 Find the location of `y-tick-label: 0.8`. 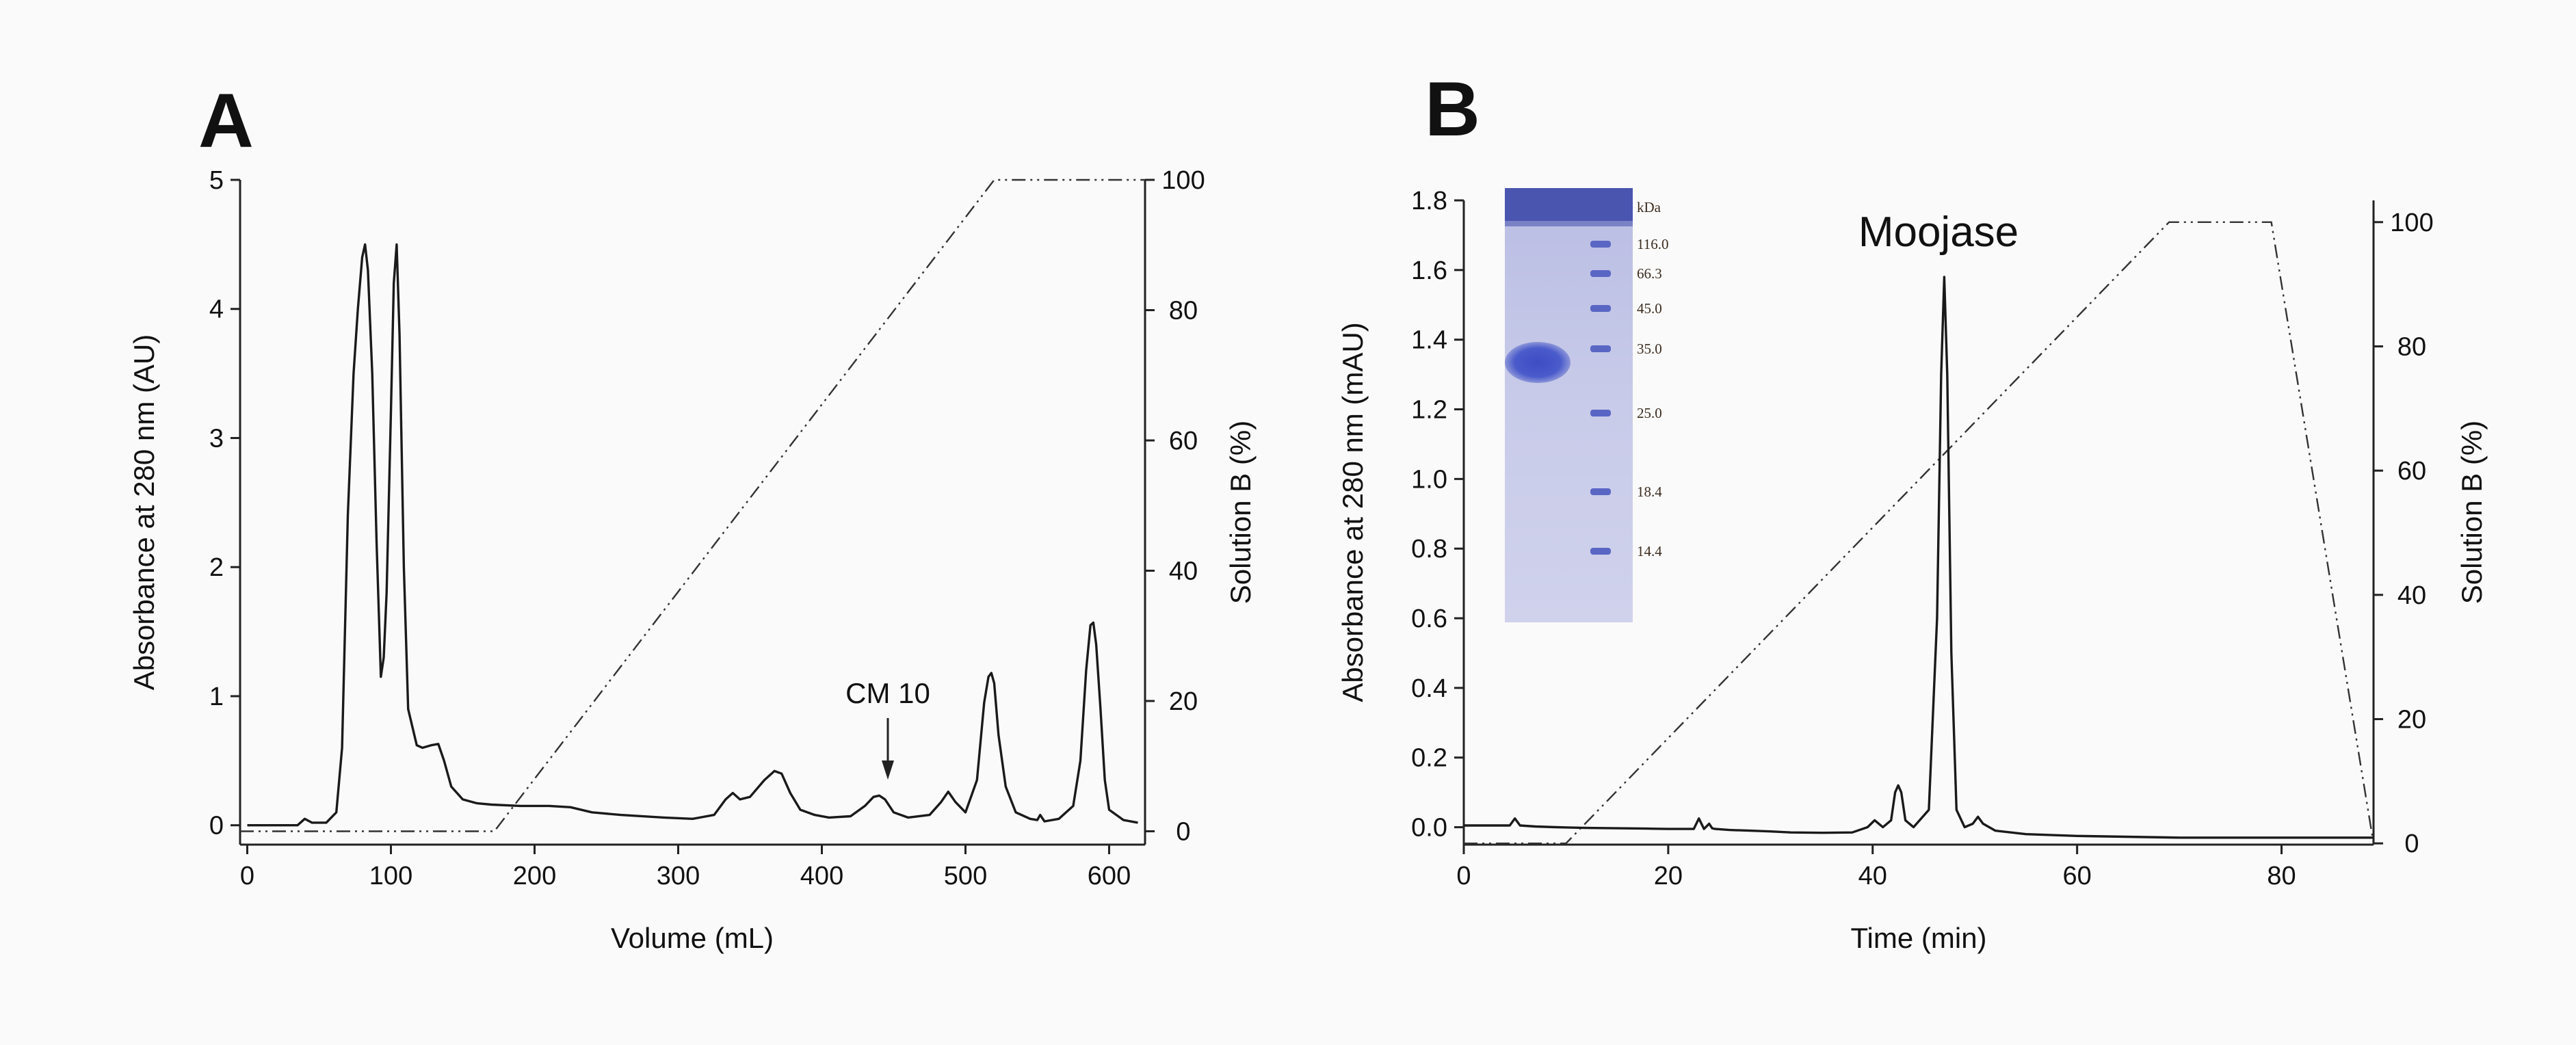

y-tick-label: 0.8 is located at coordinates (1429, 549).